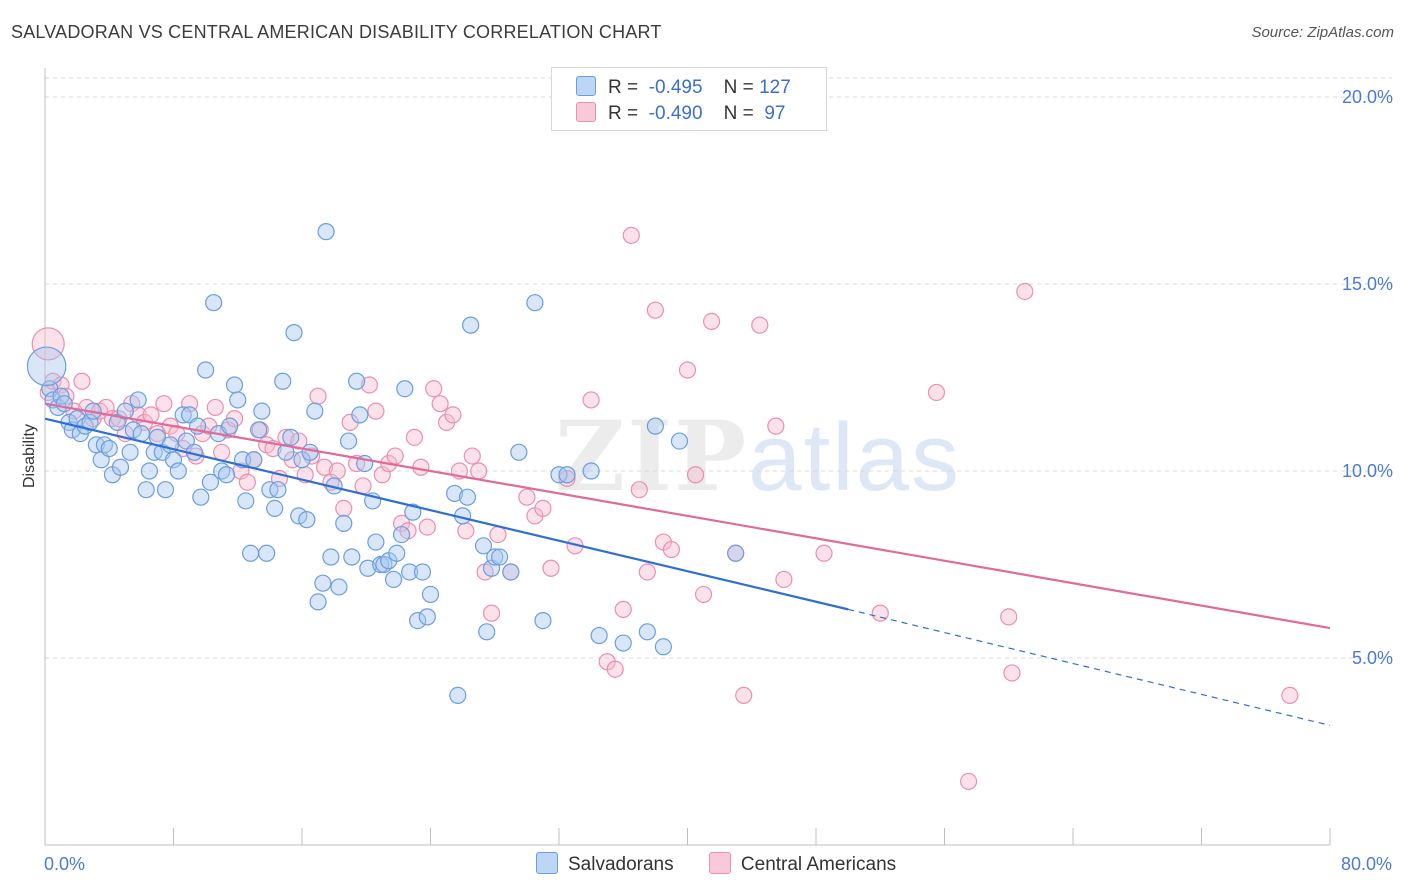  What do you see at coordinates (772, 113) in the screenshot?
I see `legend-n-value: 97` at bounding box center [772, 113].